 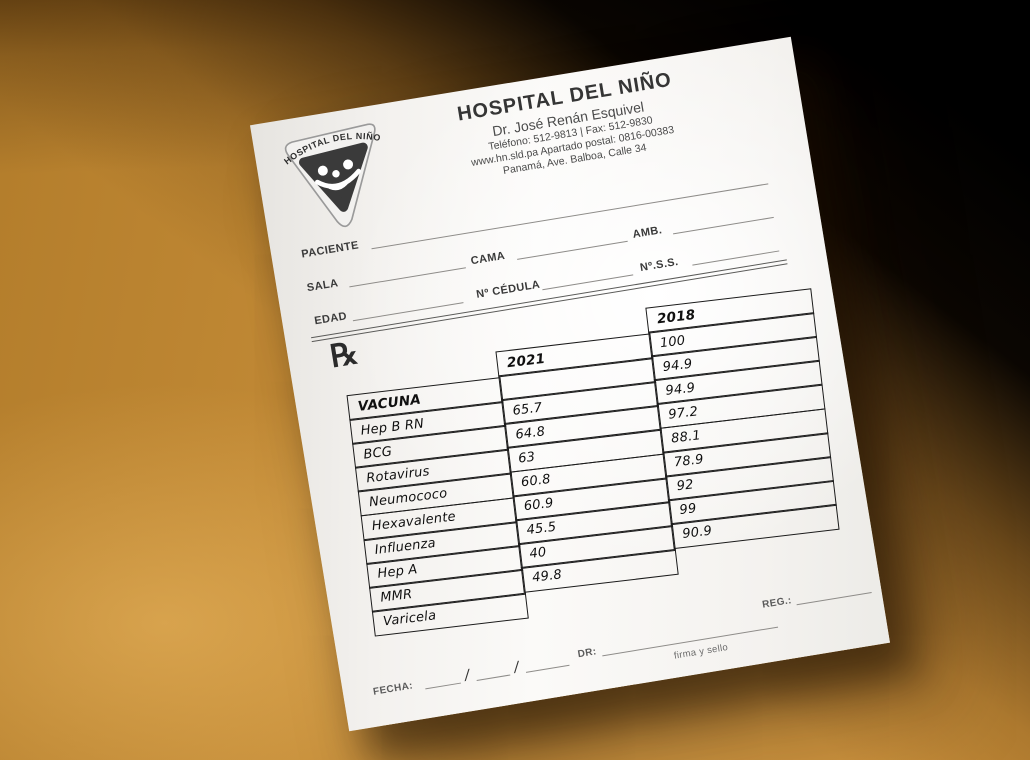 What do you see at coordinates (587, 653) in the screenshot?
I see `dr-label: DR:` at bounding box center [587, 653].